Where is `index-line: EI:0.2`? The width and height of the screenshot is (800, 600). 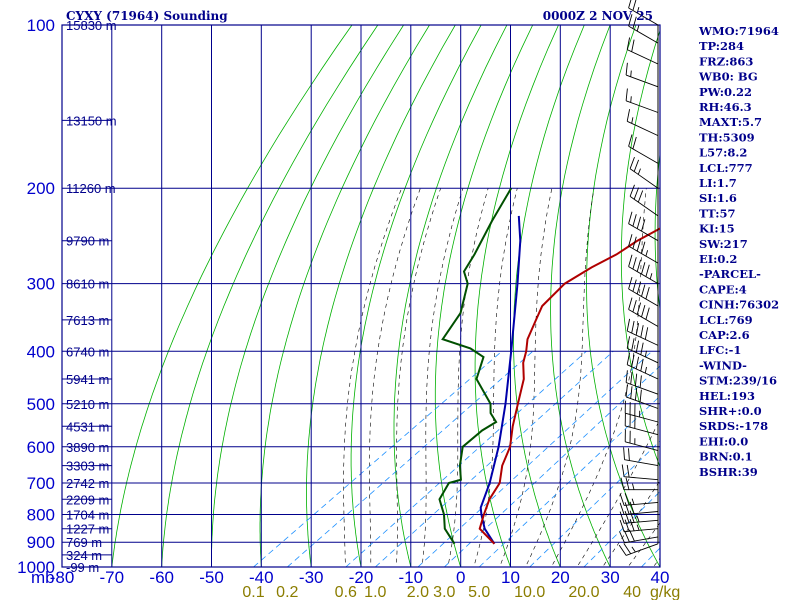 index-line: EI:0.2 is located at coordinates (718, 259).